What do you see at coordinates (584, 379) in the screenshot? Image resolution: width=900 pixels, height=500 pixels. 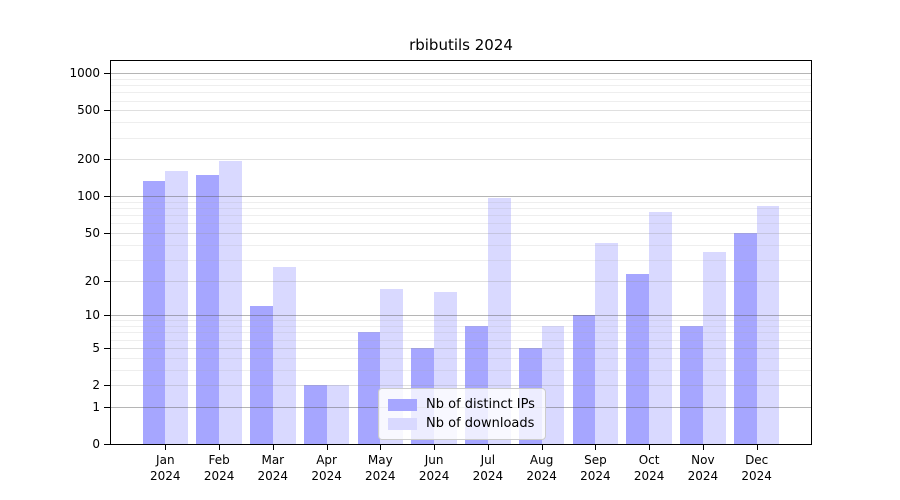 I see `bar-distinct-ips-sep` at bounding box center [584, 379].